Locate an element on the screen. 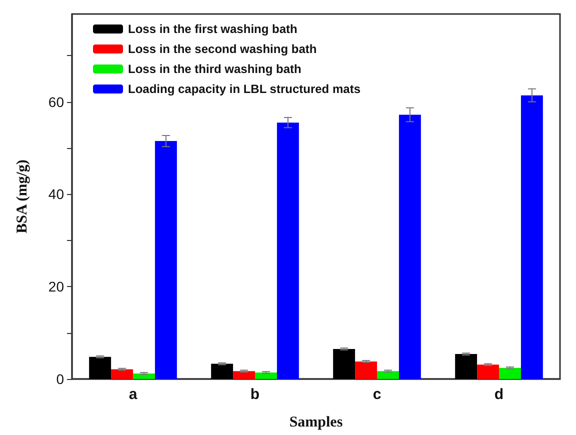 The image size is (576, 435). x-axis-title: Samples is located at coordinates (316, 422).